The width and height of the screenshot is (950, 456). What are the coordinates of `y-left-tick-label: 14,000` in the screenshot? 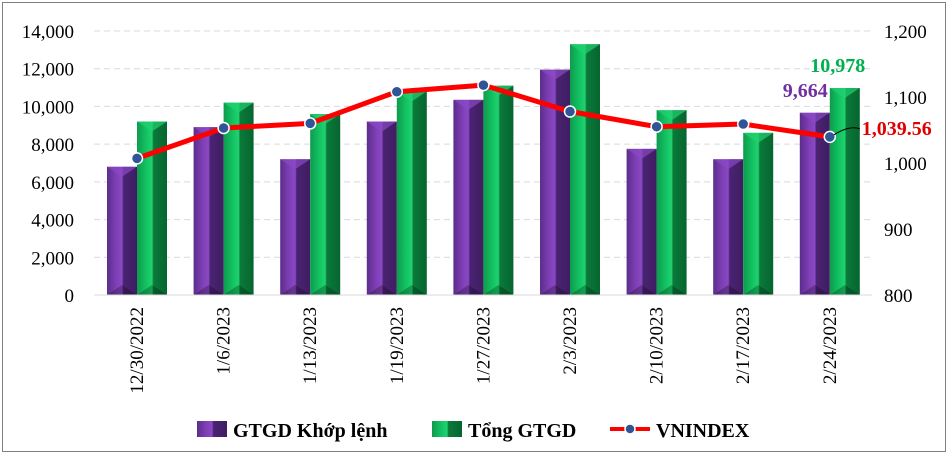 It's located at (48, 32).